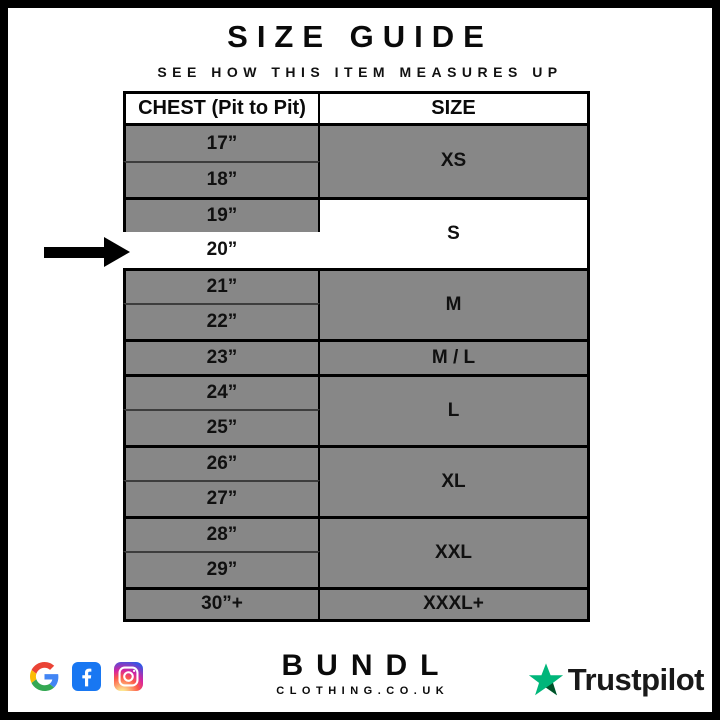 The image size is (720, 720). I want to click on table-row-chest-28: 28”, so click(221, 533).